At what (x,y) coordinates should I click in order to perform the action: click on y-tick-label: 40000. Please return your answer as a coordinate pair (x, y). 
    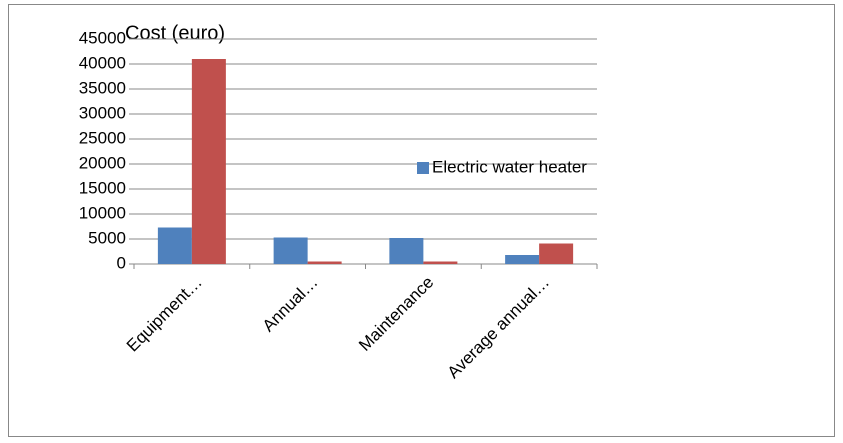
    Looking at the image, I should click on (102, 62).